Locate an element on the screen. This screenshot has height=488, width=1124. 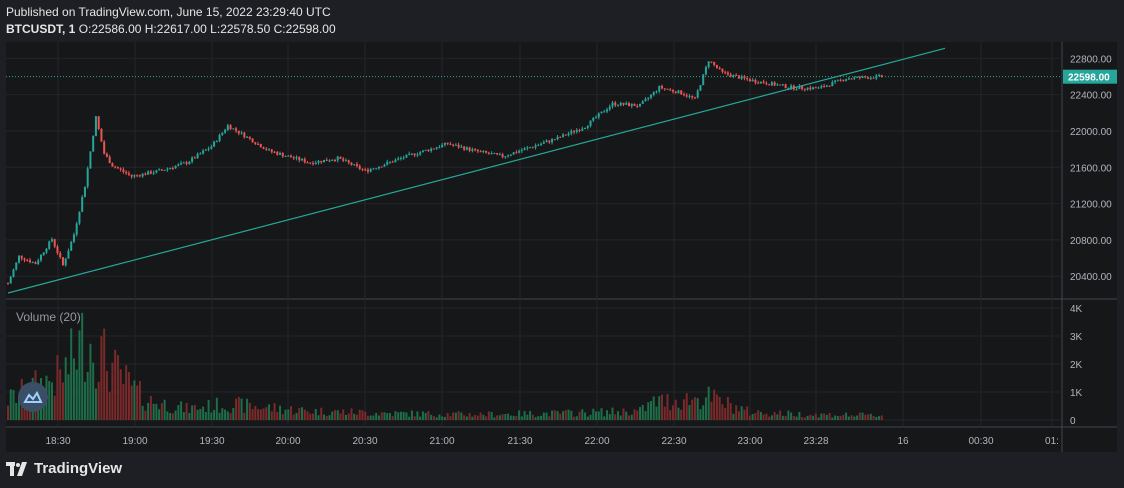
avatar is located at coordinates (33, 397).